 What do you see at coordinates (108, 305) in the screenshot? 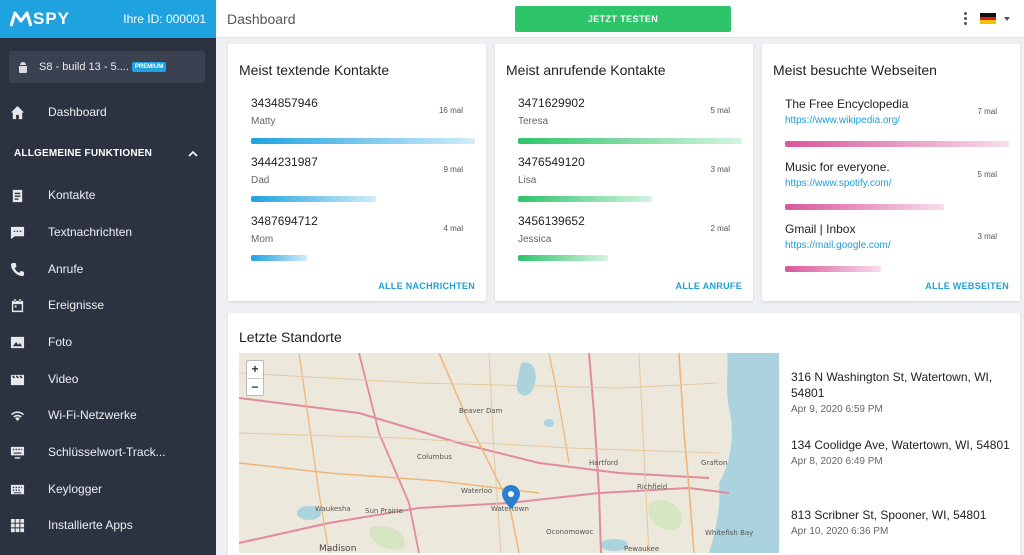
I see `sidebar-item-events: Ereignisse` at bounding box center [108, 305].